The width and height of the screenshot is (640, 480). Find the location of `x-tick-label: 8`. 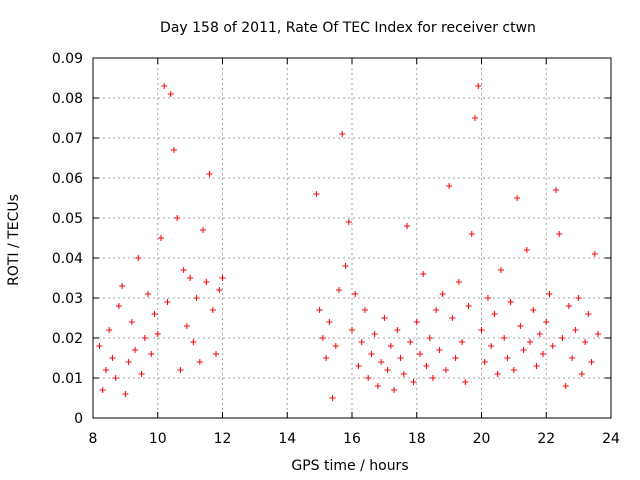

x-tick-label: 8 is located at coordinates (93, 439).